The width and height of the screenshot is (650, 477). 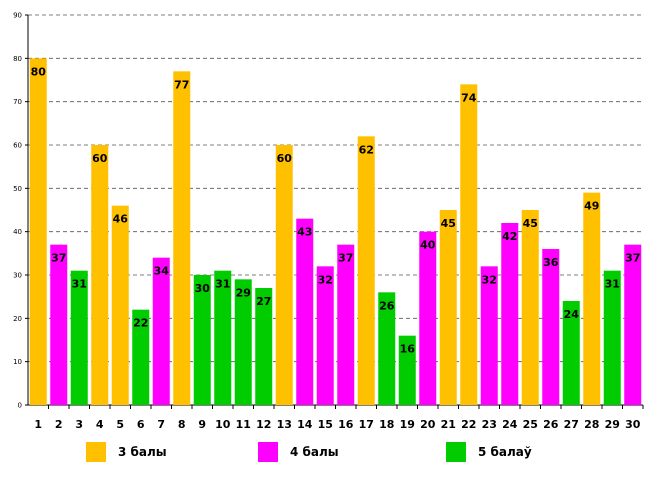 I want to click on legend-label-4-baly: 4 балы, so click(x=314, y=452).